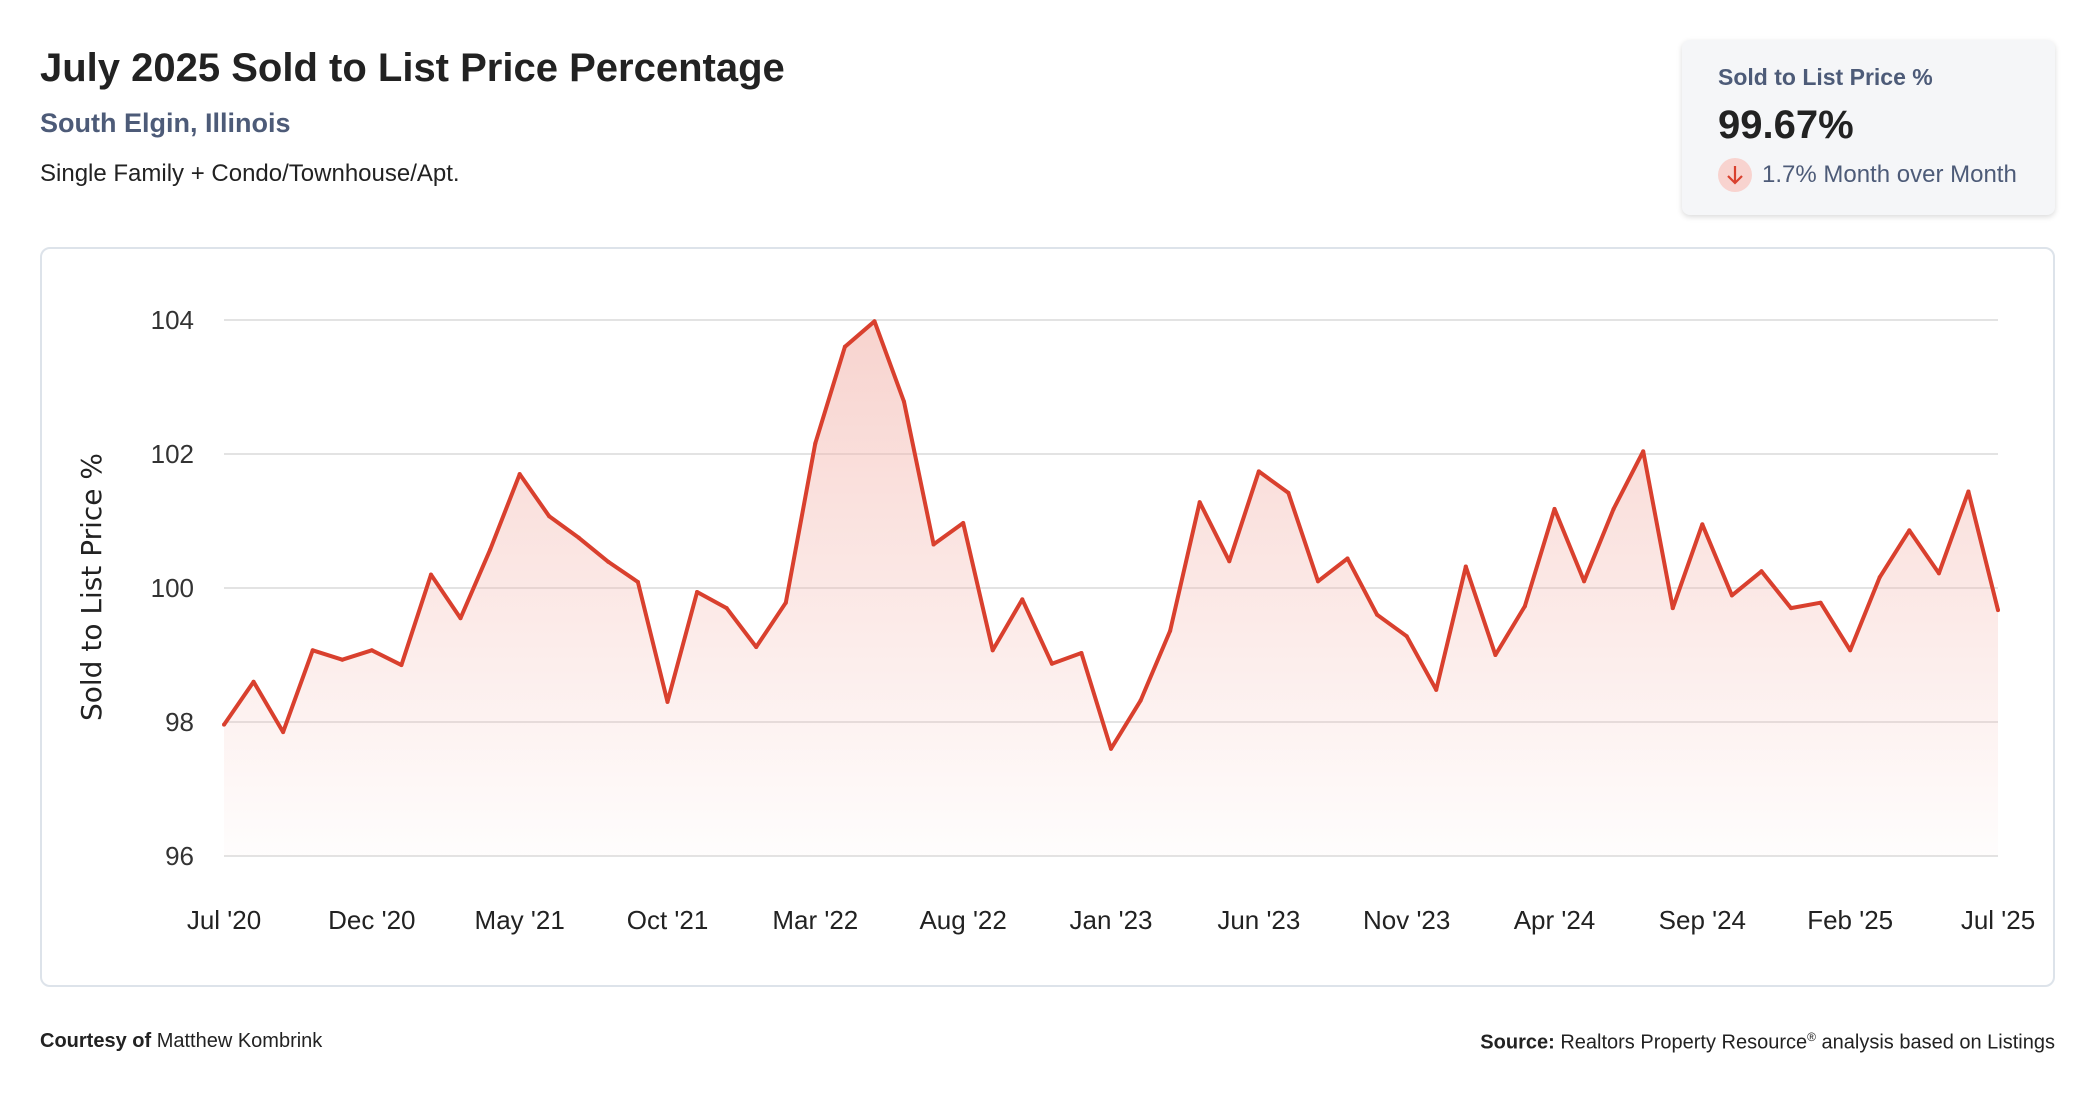 This screenshot has height=1100, width=2096. I want to click on y-tick-label: 100, so click(172, 588).